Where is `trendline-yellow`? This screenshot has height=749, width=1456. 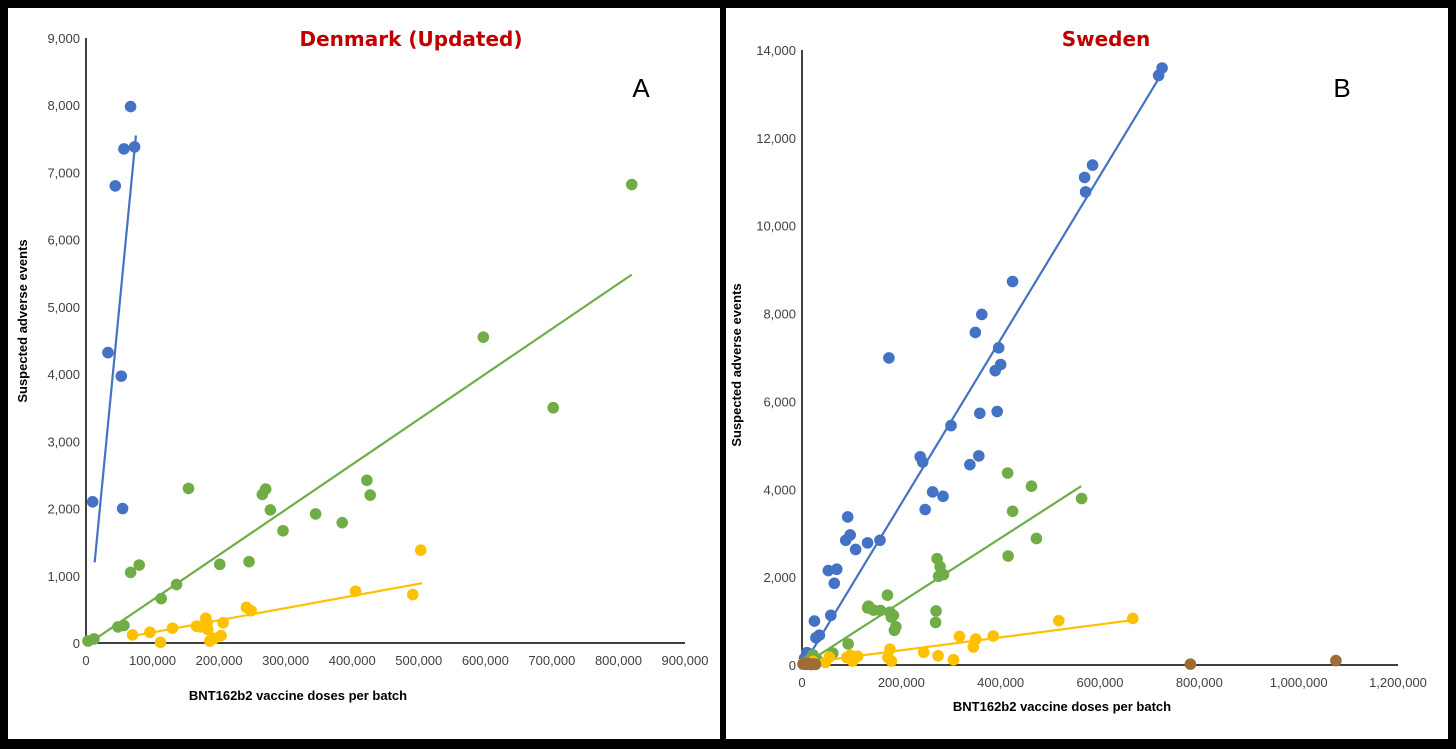 trendline-yellow is located at coordinates (972, 641).